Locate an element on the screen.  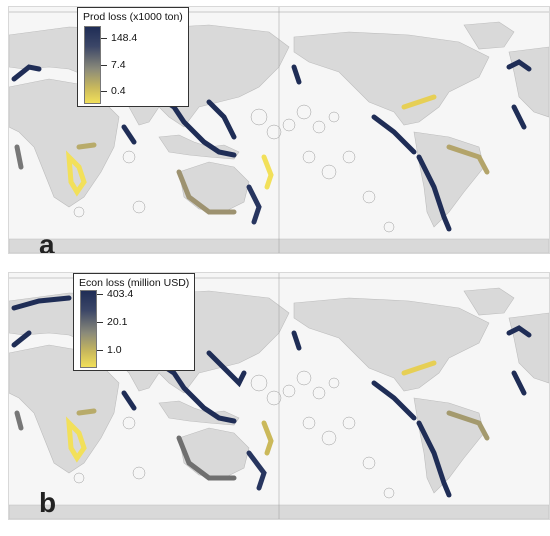
tick-label-a-0: 148.4 is located at coordinates (124, 38).